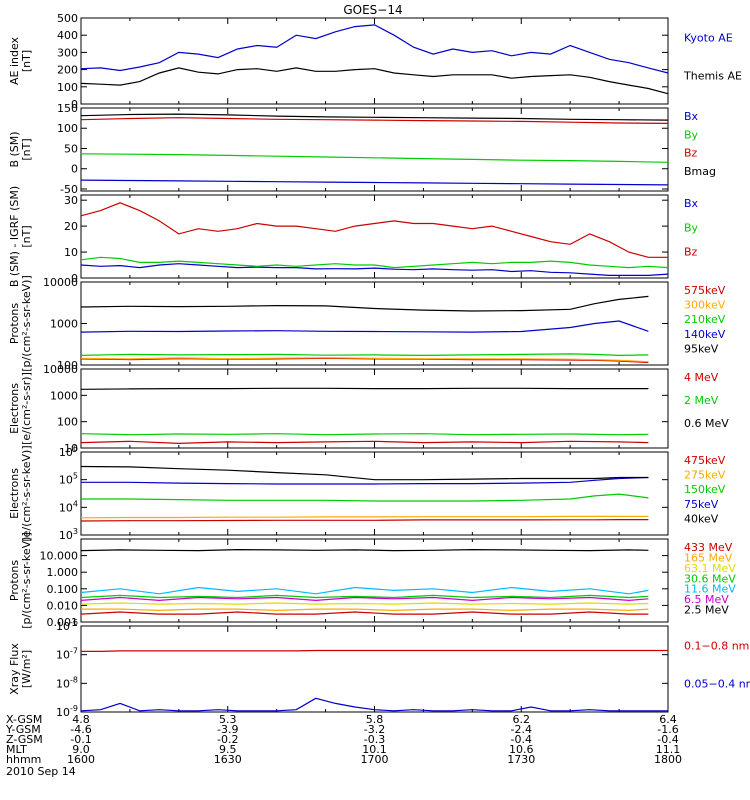  What do you see at coordinates (521, 729) in the screenshot?
I see `footer-value: -2.4` at bounding box center [521, 729].